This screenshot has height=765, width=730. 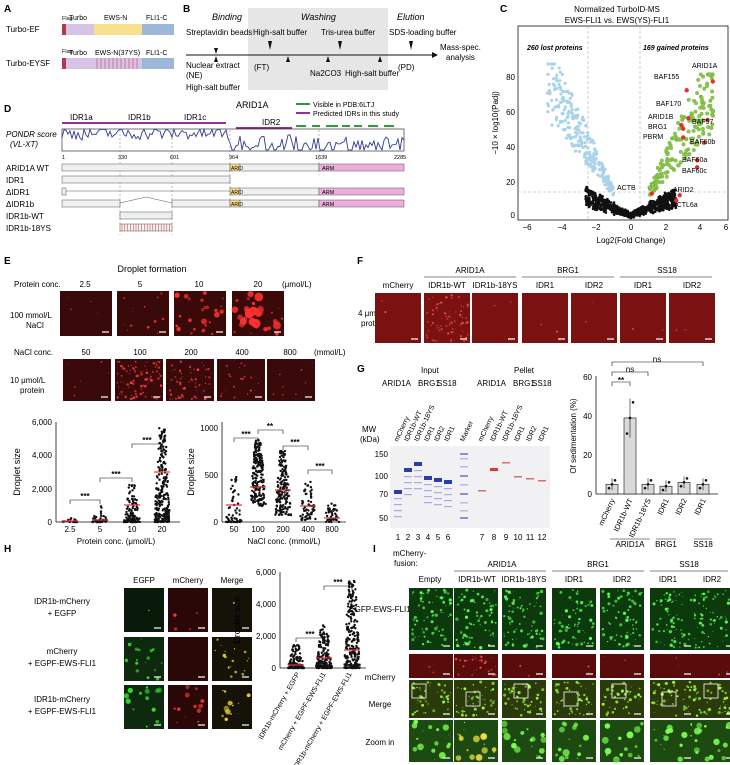 I want to click on svg-text: IDR2, so click(x=622, y=579).